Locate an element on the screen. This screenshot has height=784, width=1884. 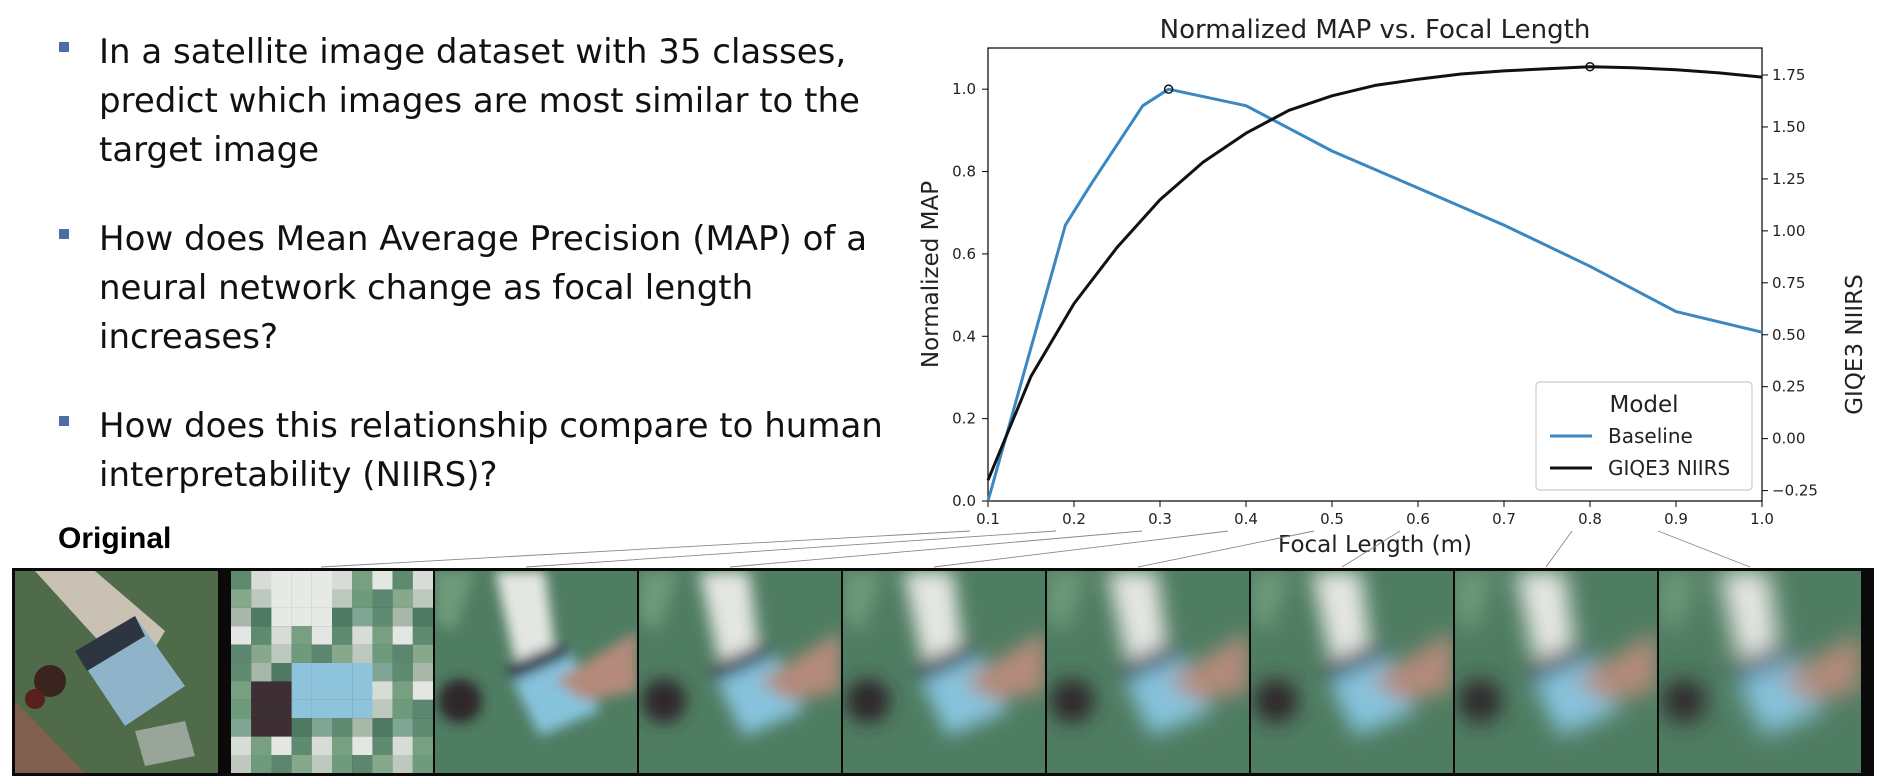
y-tick-label: 0.6 is located at coordinates (964, 254).